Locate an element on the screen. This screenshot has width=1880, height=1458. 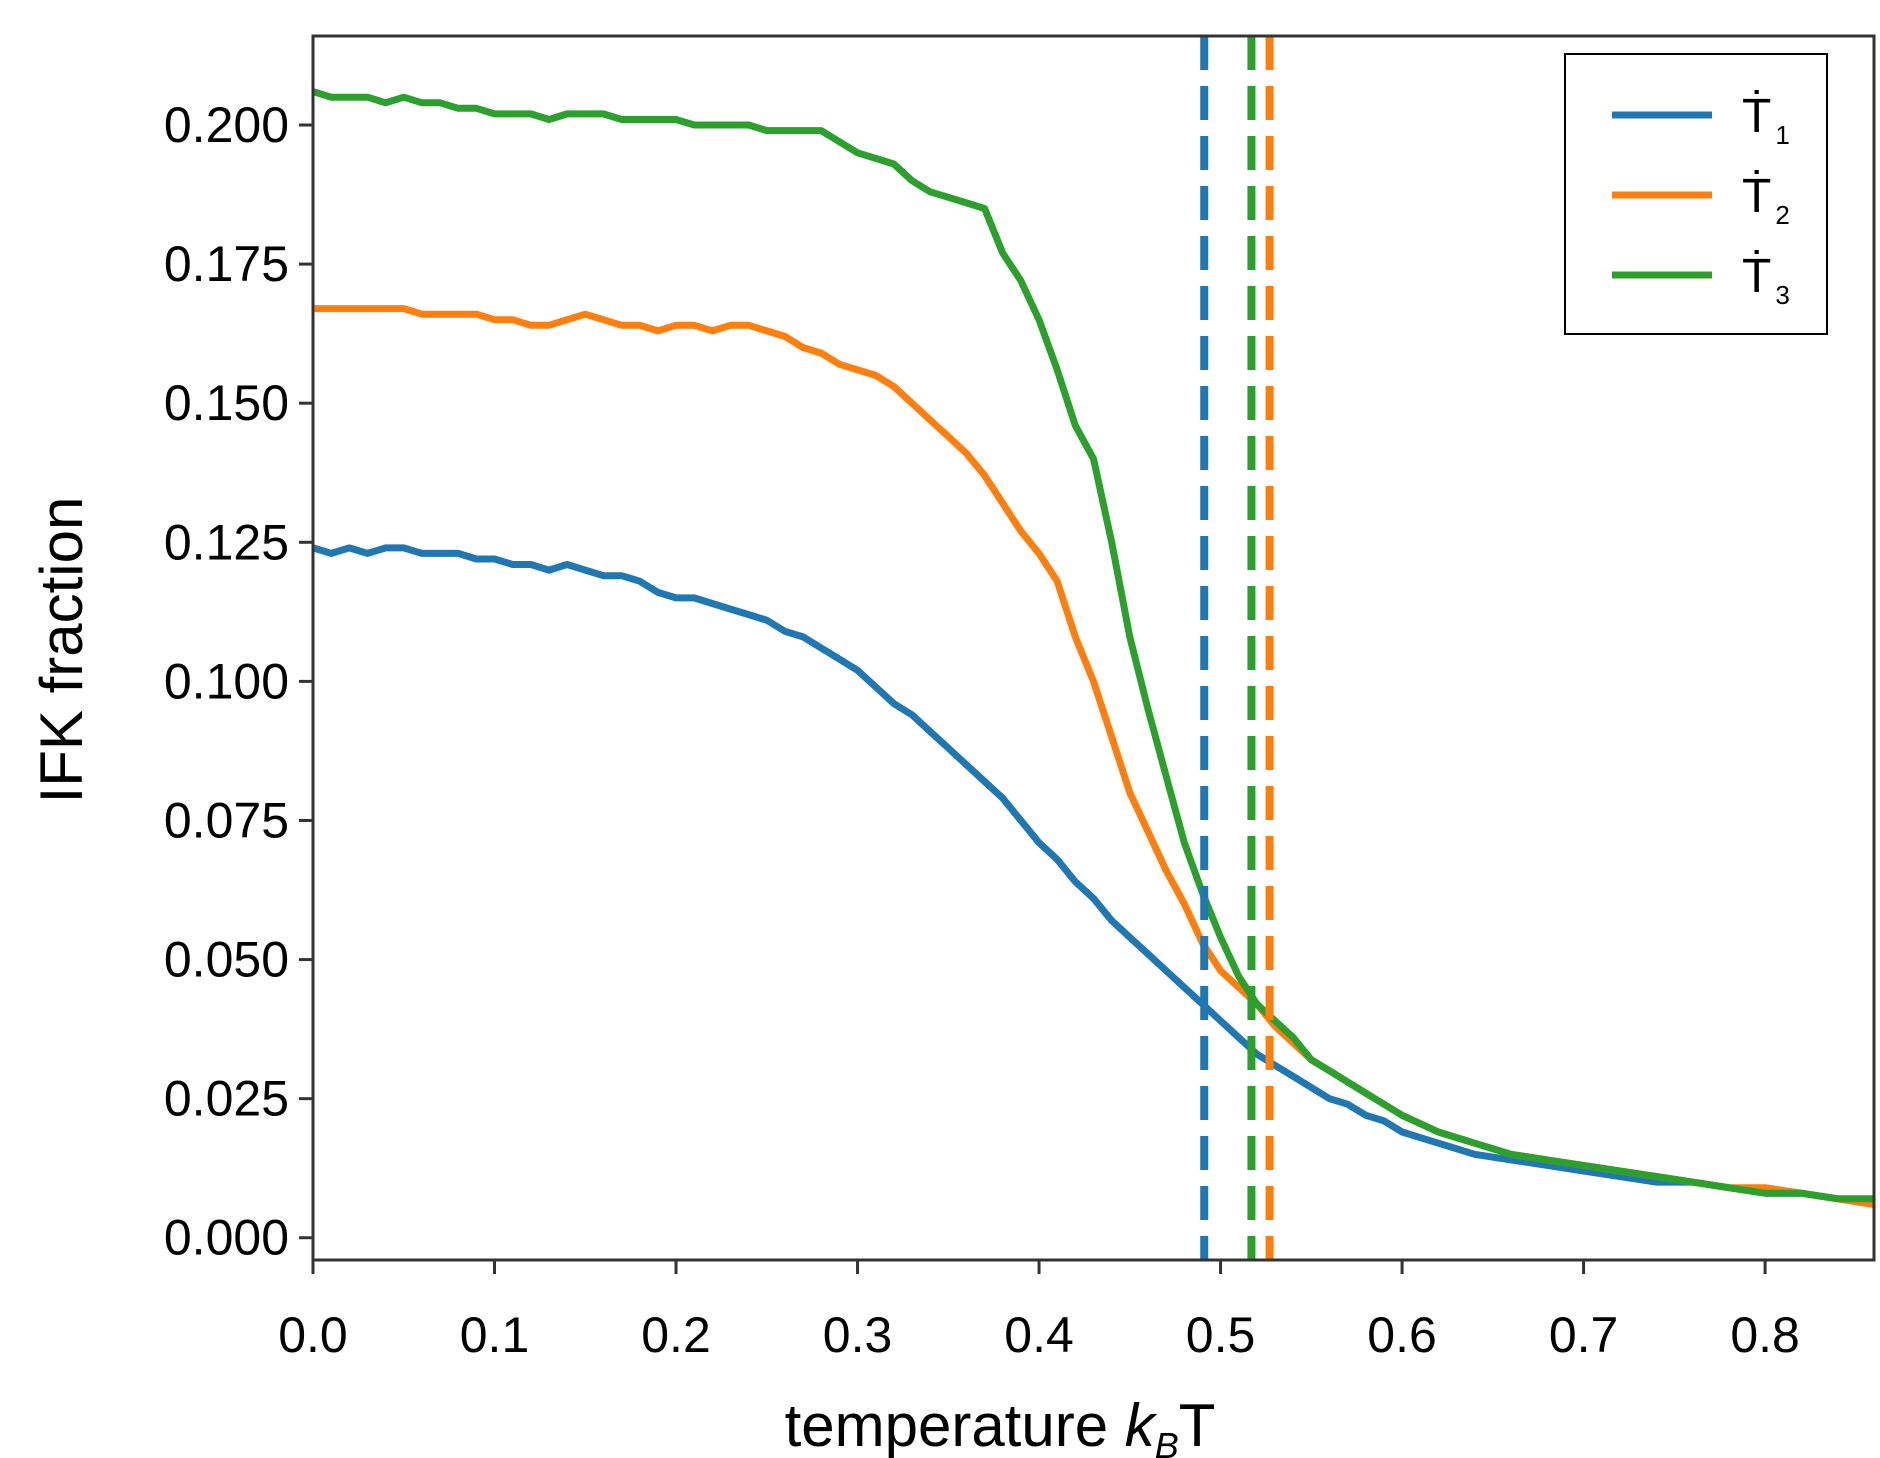
y-tick-label: 0.075 is located at coordinates (226, 820).